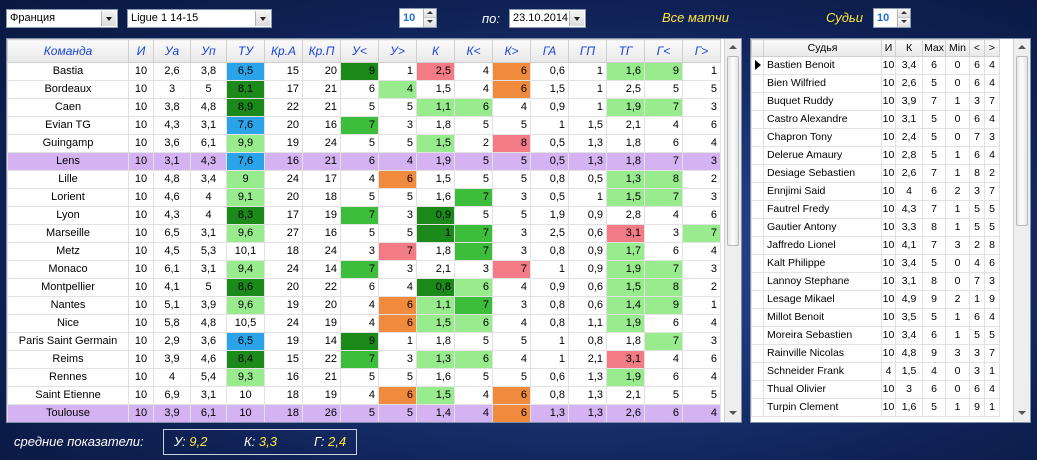 This screenshot has height=460, width=1037. I want to click on column-header: Max, so click(934, 48).